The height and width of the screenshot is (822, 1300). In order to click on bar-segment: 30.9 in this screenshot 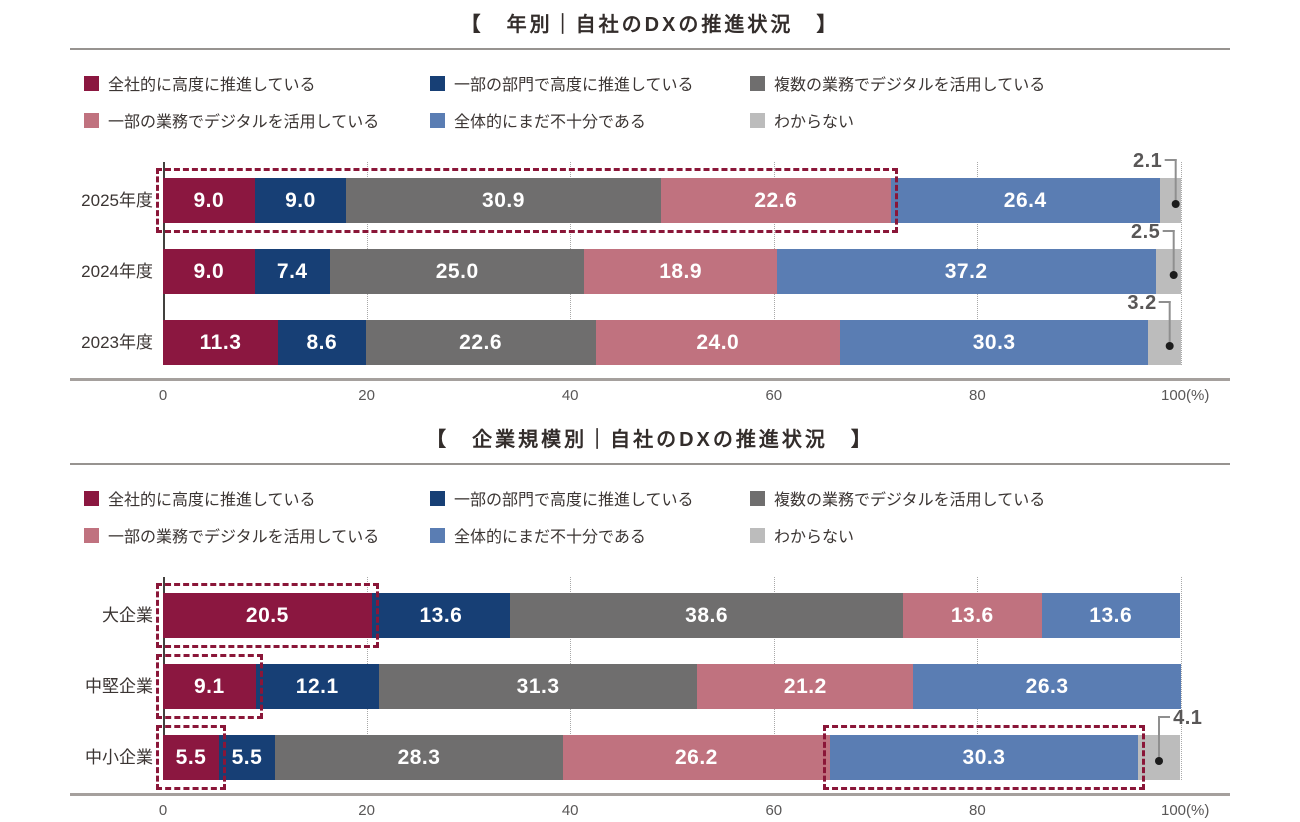, I will do `click(503, 200)`.